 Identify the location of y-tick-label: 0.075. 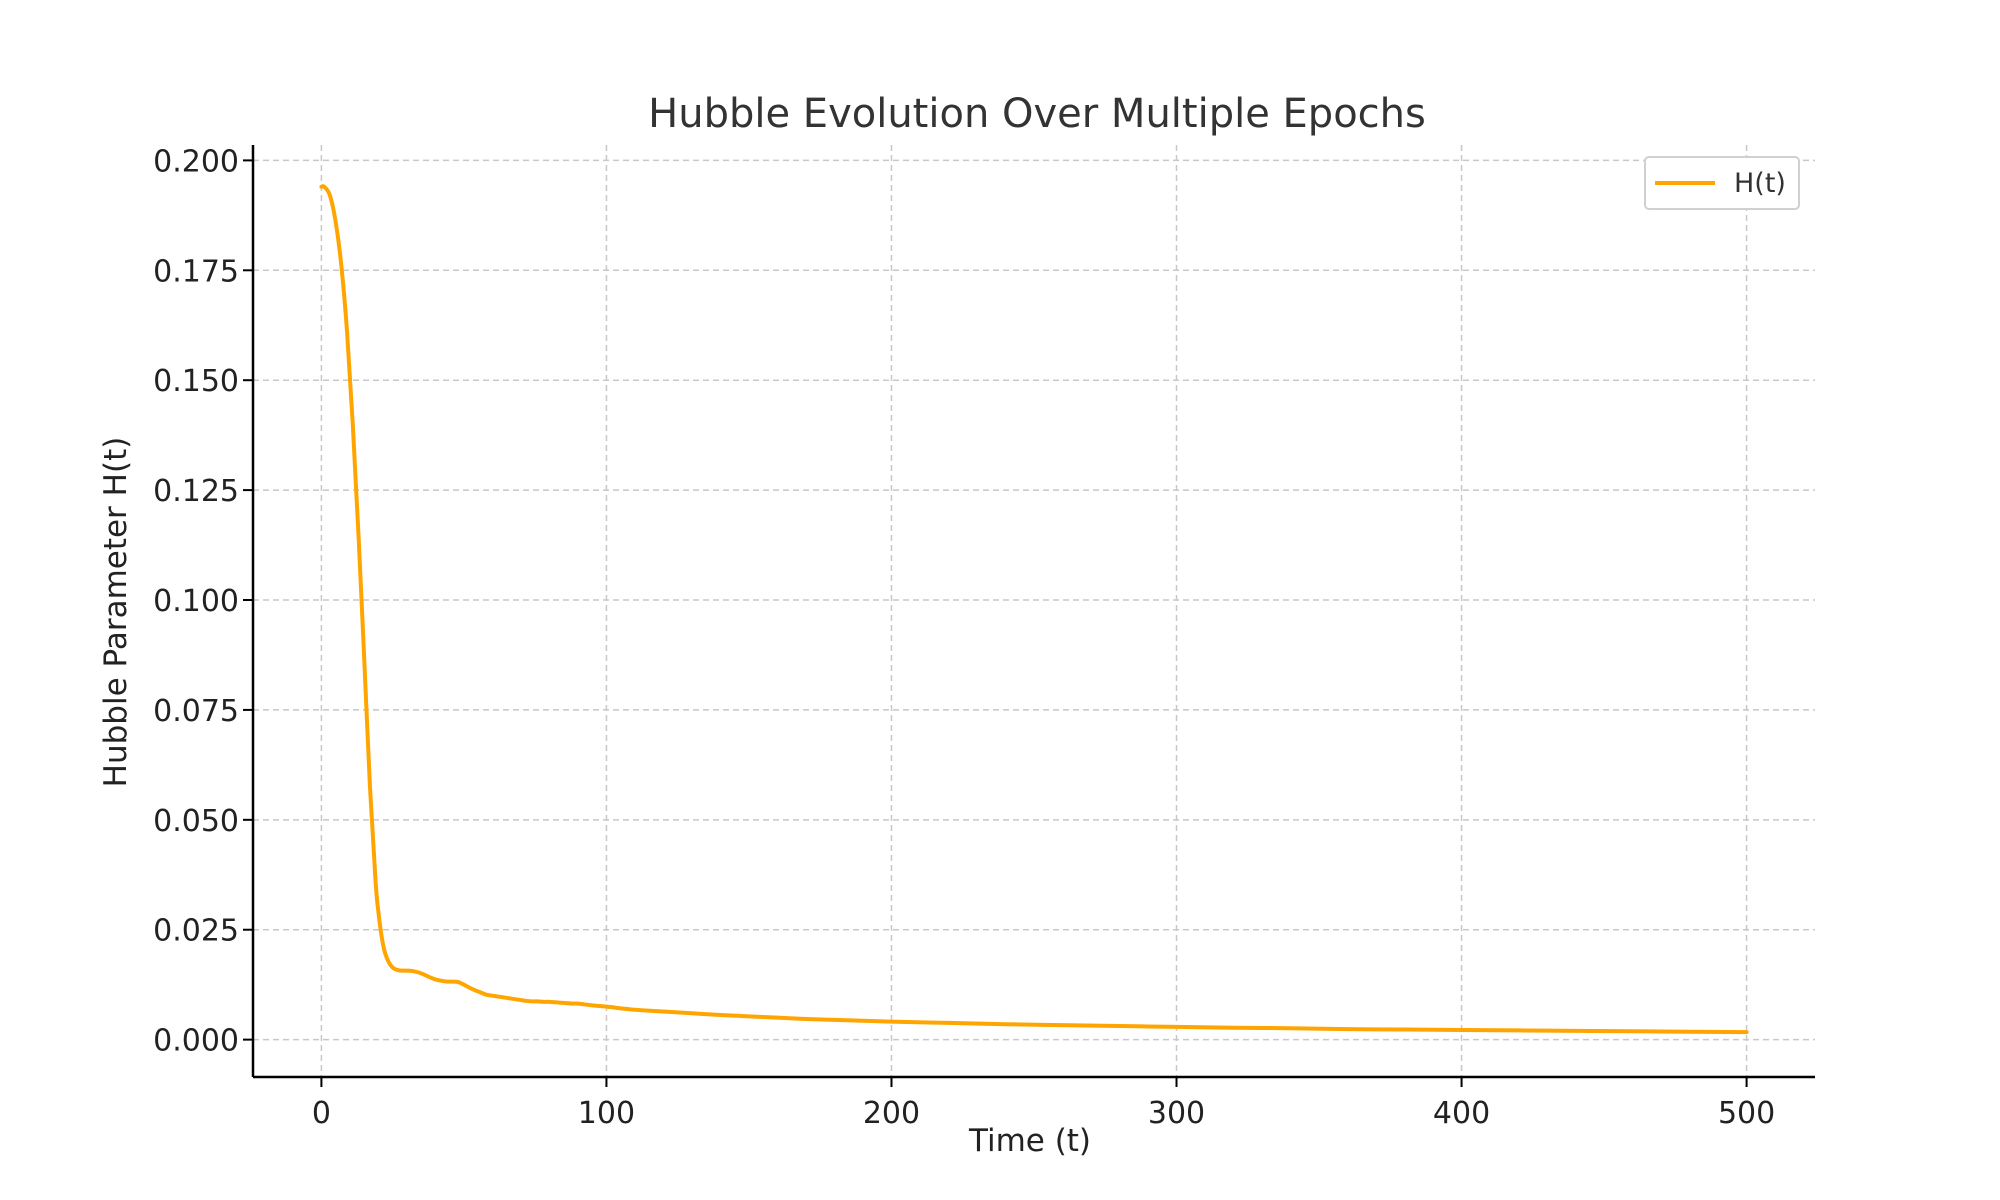
(196, 711).